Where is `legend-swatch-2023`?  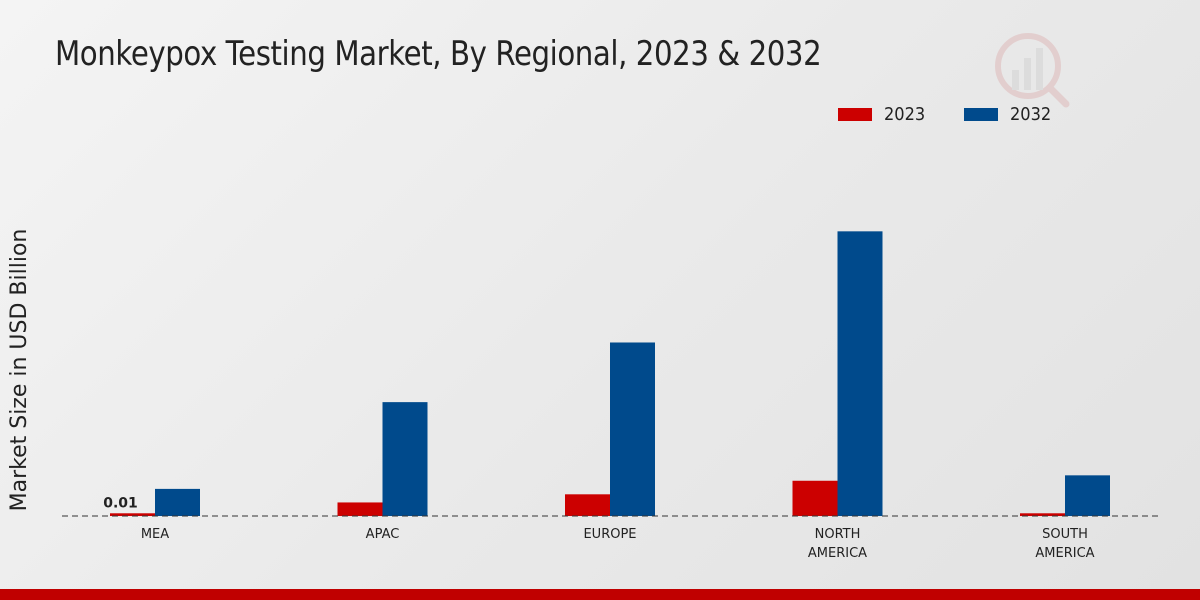 legend-swatch-2023 is located at coordinates (855, 114).